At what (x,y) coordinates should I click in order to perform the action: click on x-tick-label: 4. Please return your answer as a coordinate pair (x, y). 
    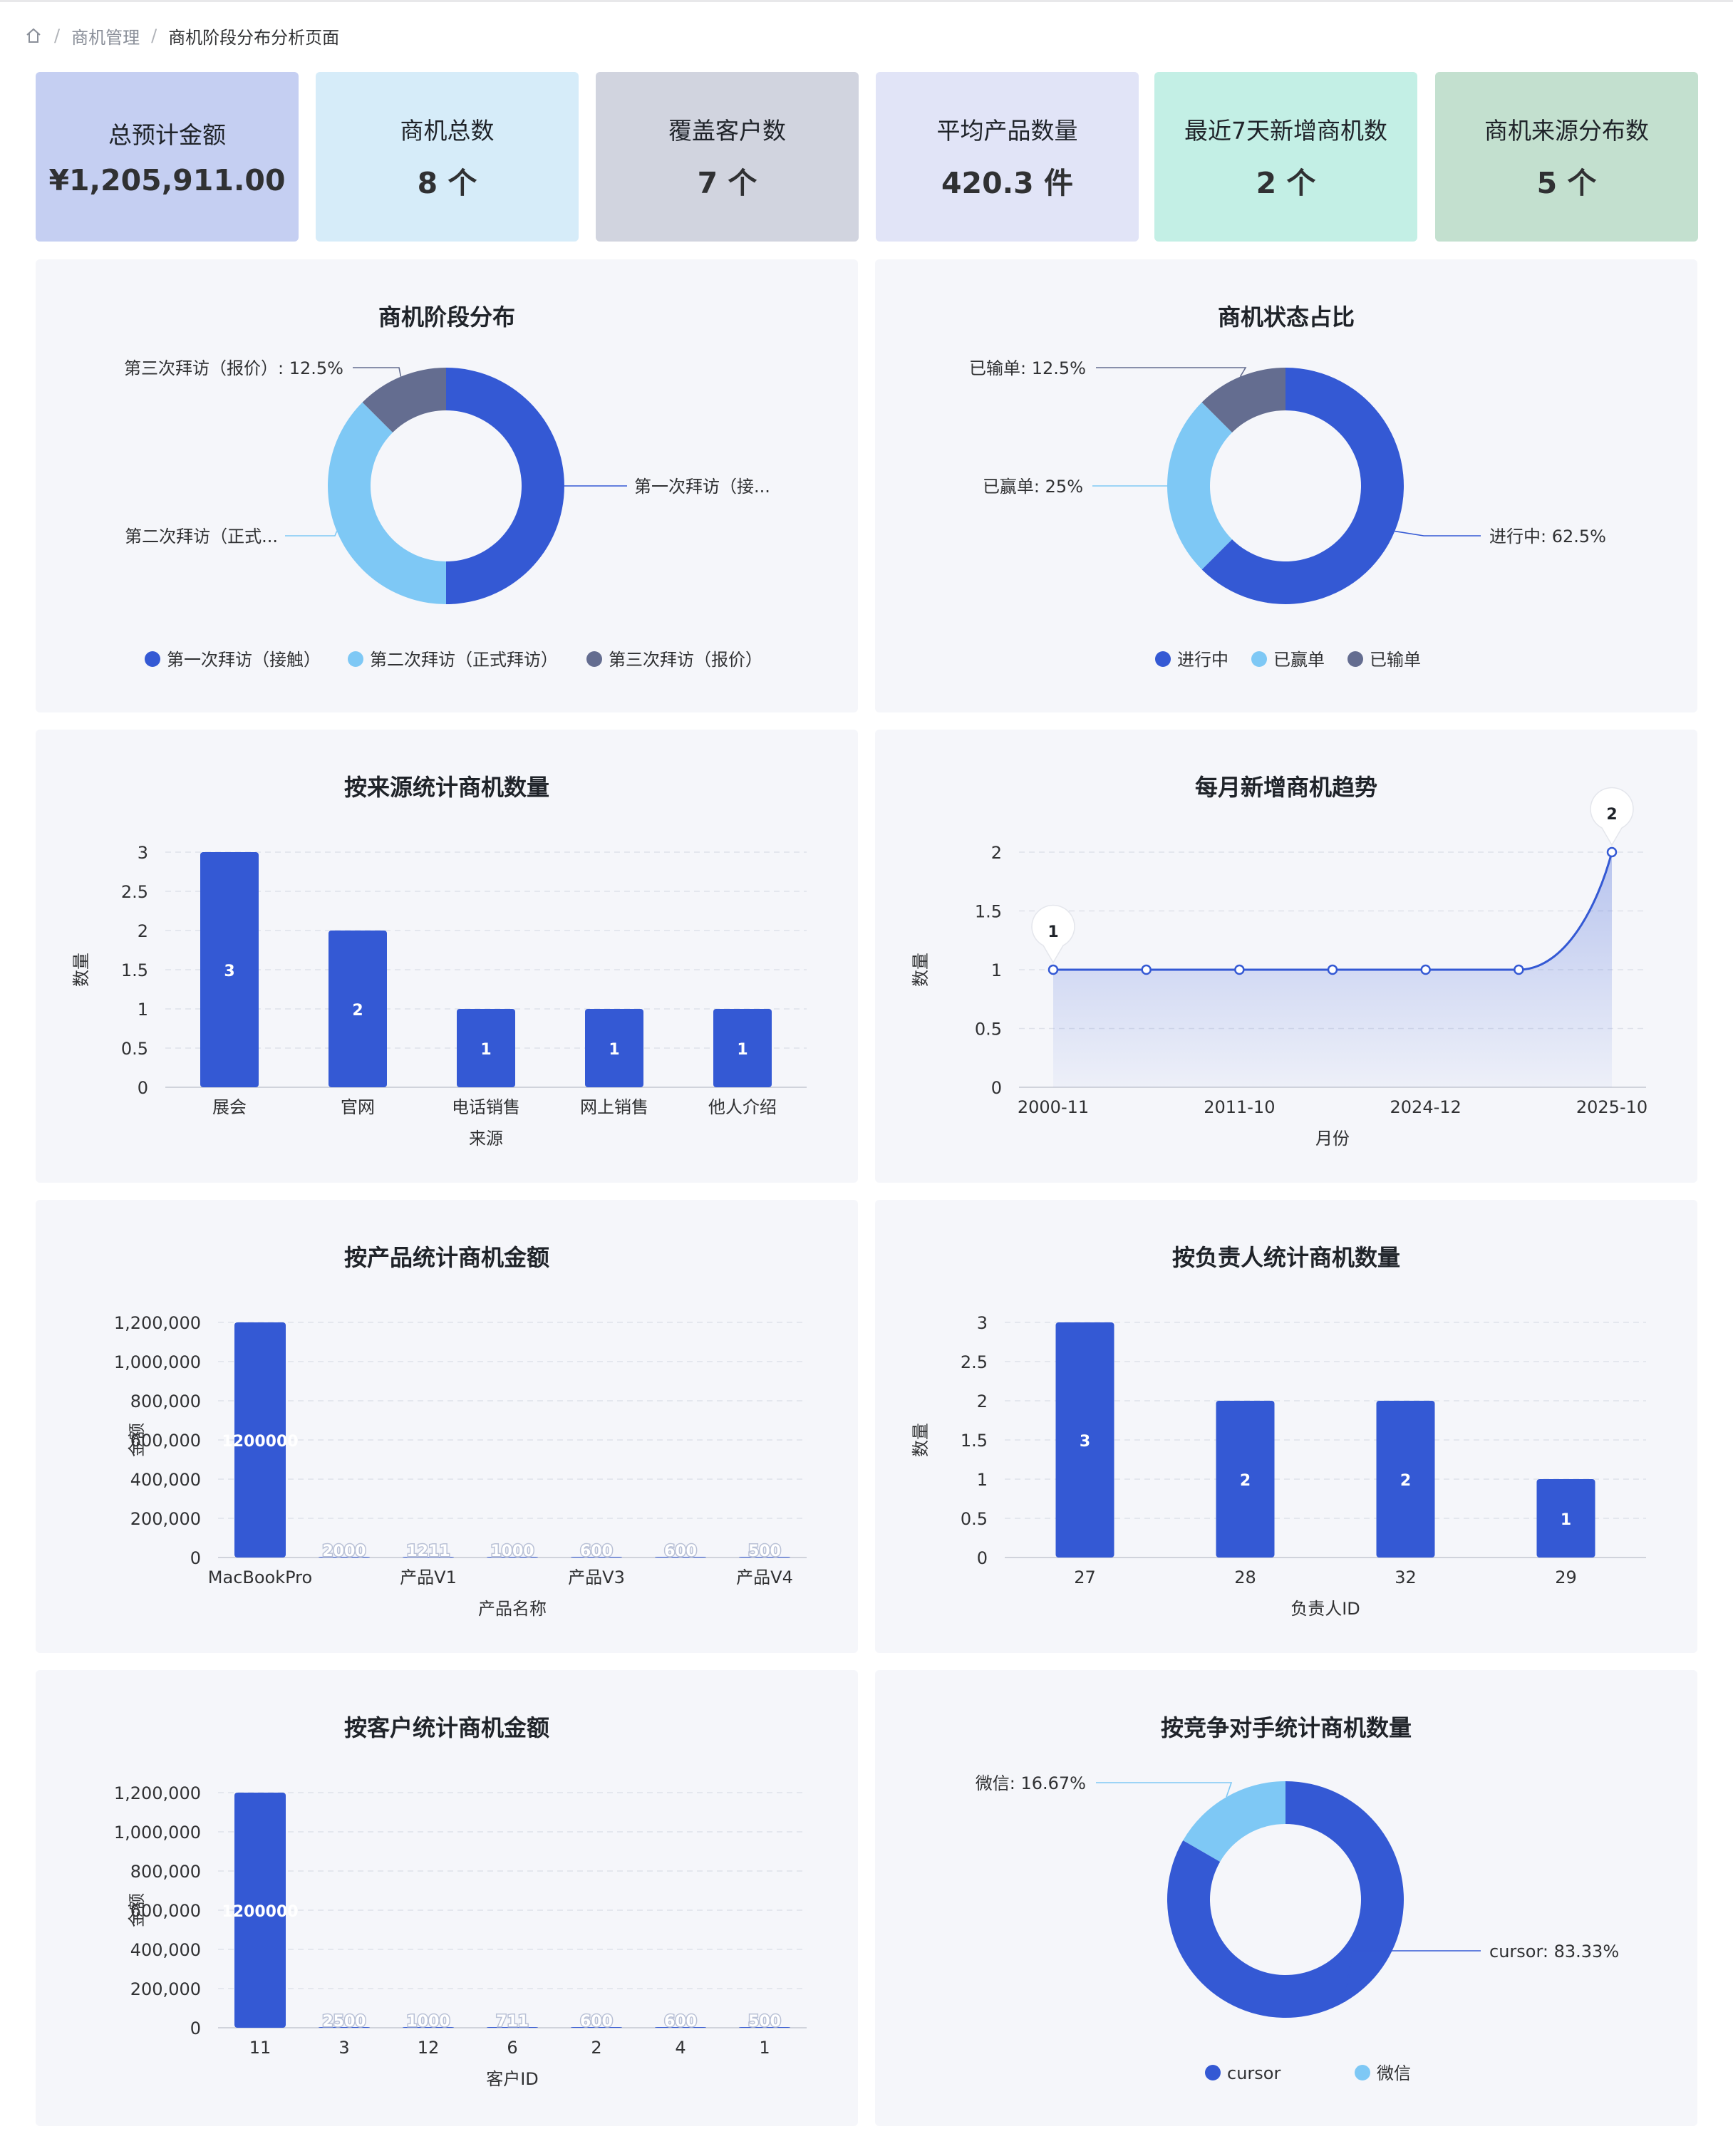
    Looking at the image, I should click on (681, 2048).